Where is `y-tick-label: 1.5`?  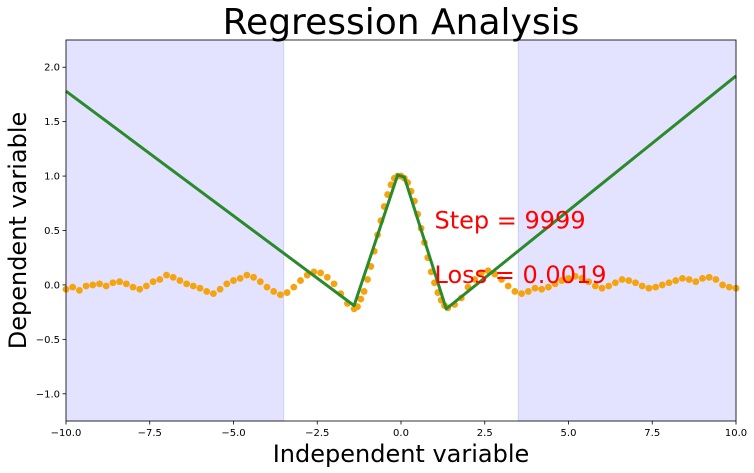 y-tick-label: 1.5 is located at coordinates (52, 122).